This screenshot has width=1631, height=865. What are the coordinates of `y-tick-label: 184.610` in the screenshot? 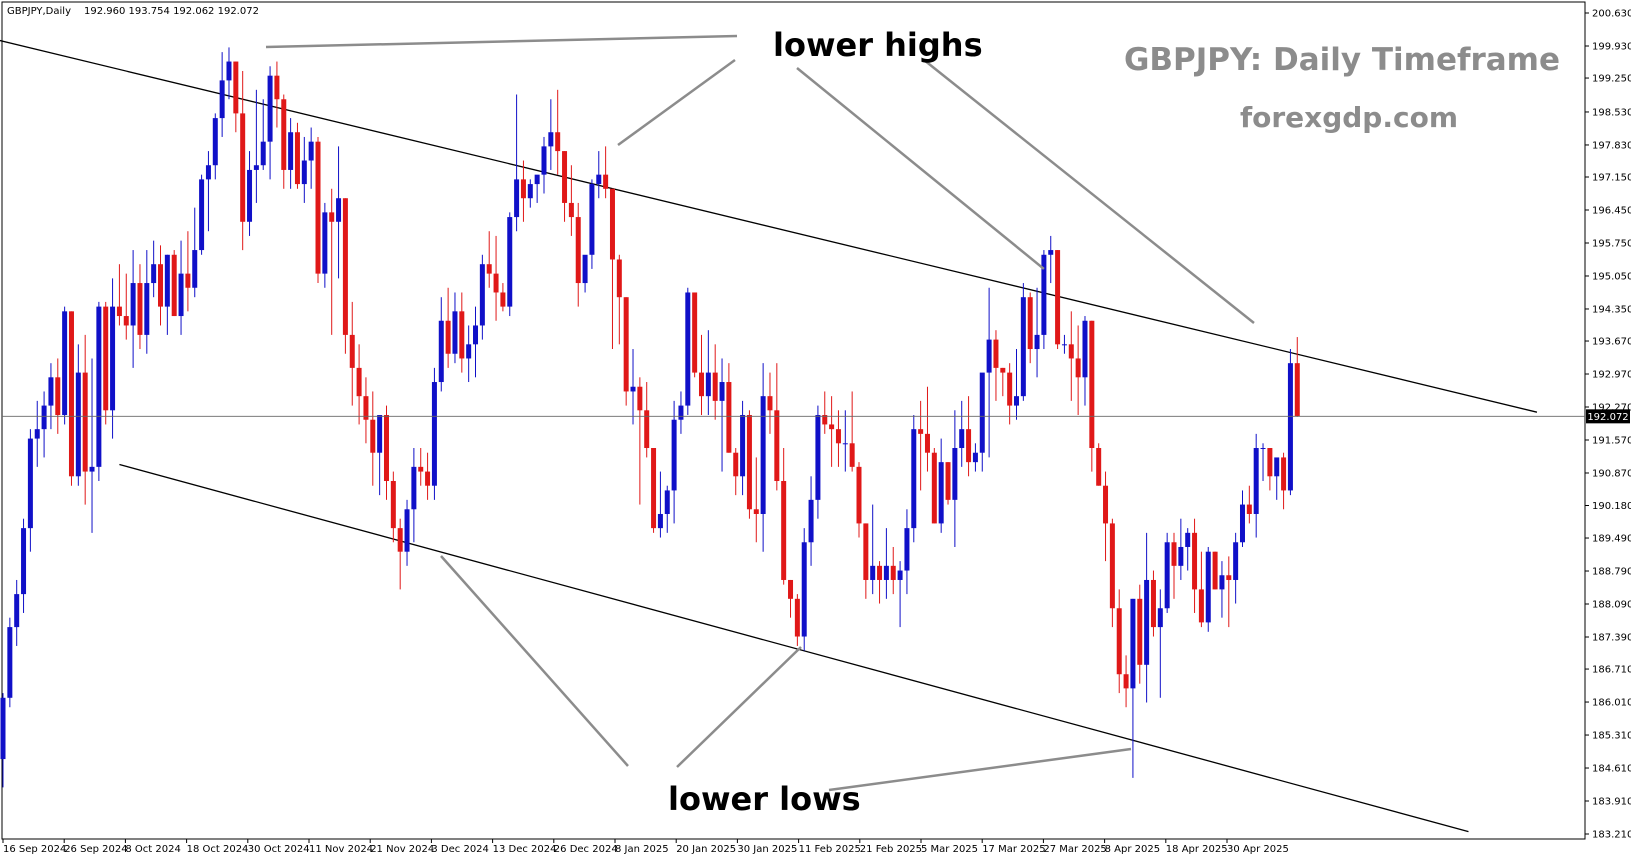 It's located at (1611, 769).